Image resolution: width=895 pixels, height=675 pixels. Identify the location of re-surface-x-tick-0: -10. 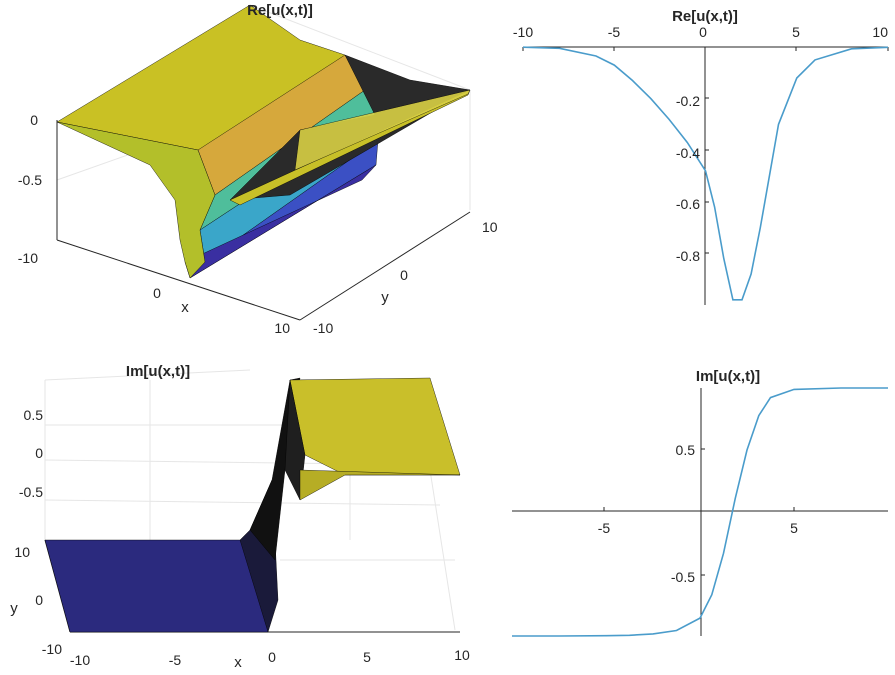
(28, 258).